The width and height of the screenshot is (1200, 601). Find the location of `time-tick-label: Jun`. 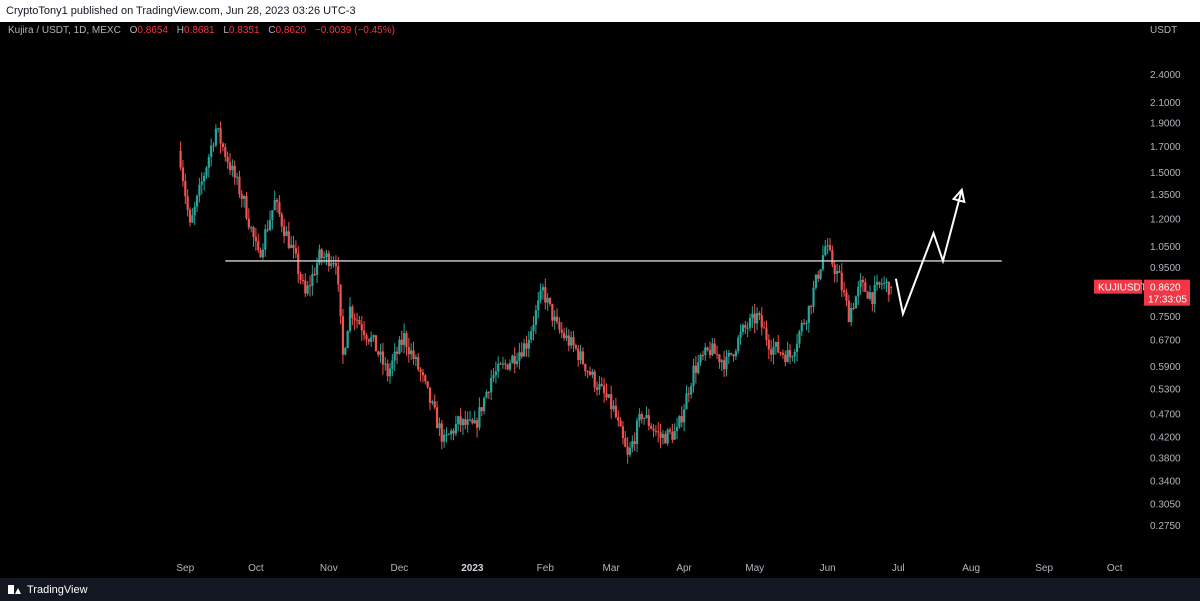

time-tick-label: Jun is located at coordinates (828, 568).